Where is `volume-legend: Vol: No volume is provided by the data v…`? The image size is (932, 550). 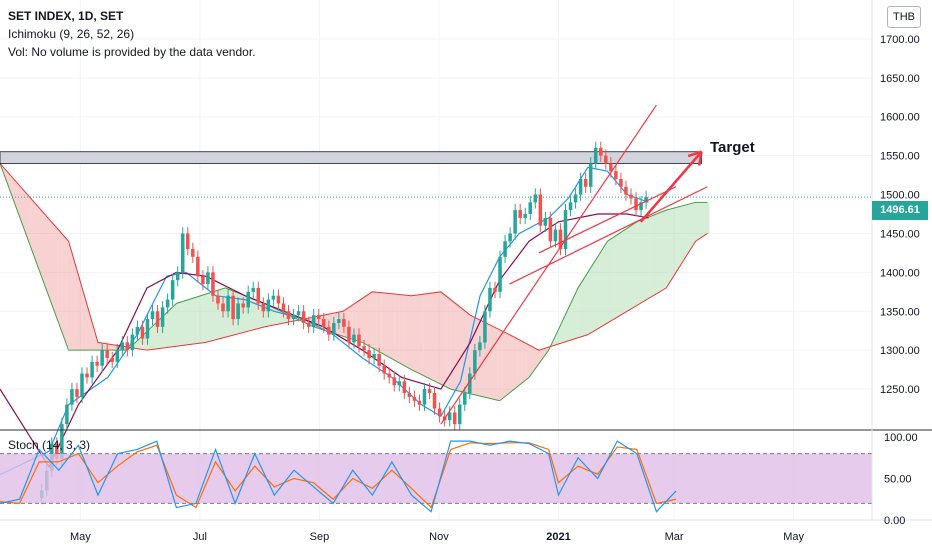
volume-legend: Vol: No volume is provided by the data v… is located at coordinates (132, 52).